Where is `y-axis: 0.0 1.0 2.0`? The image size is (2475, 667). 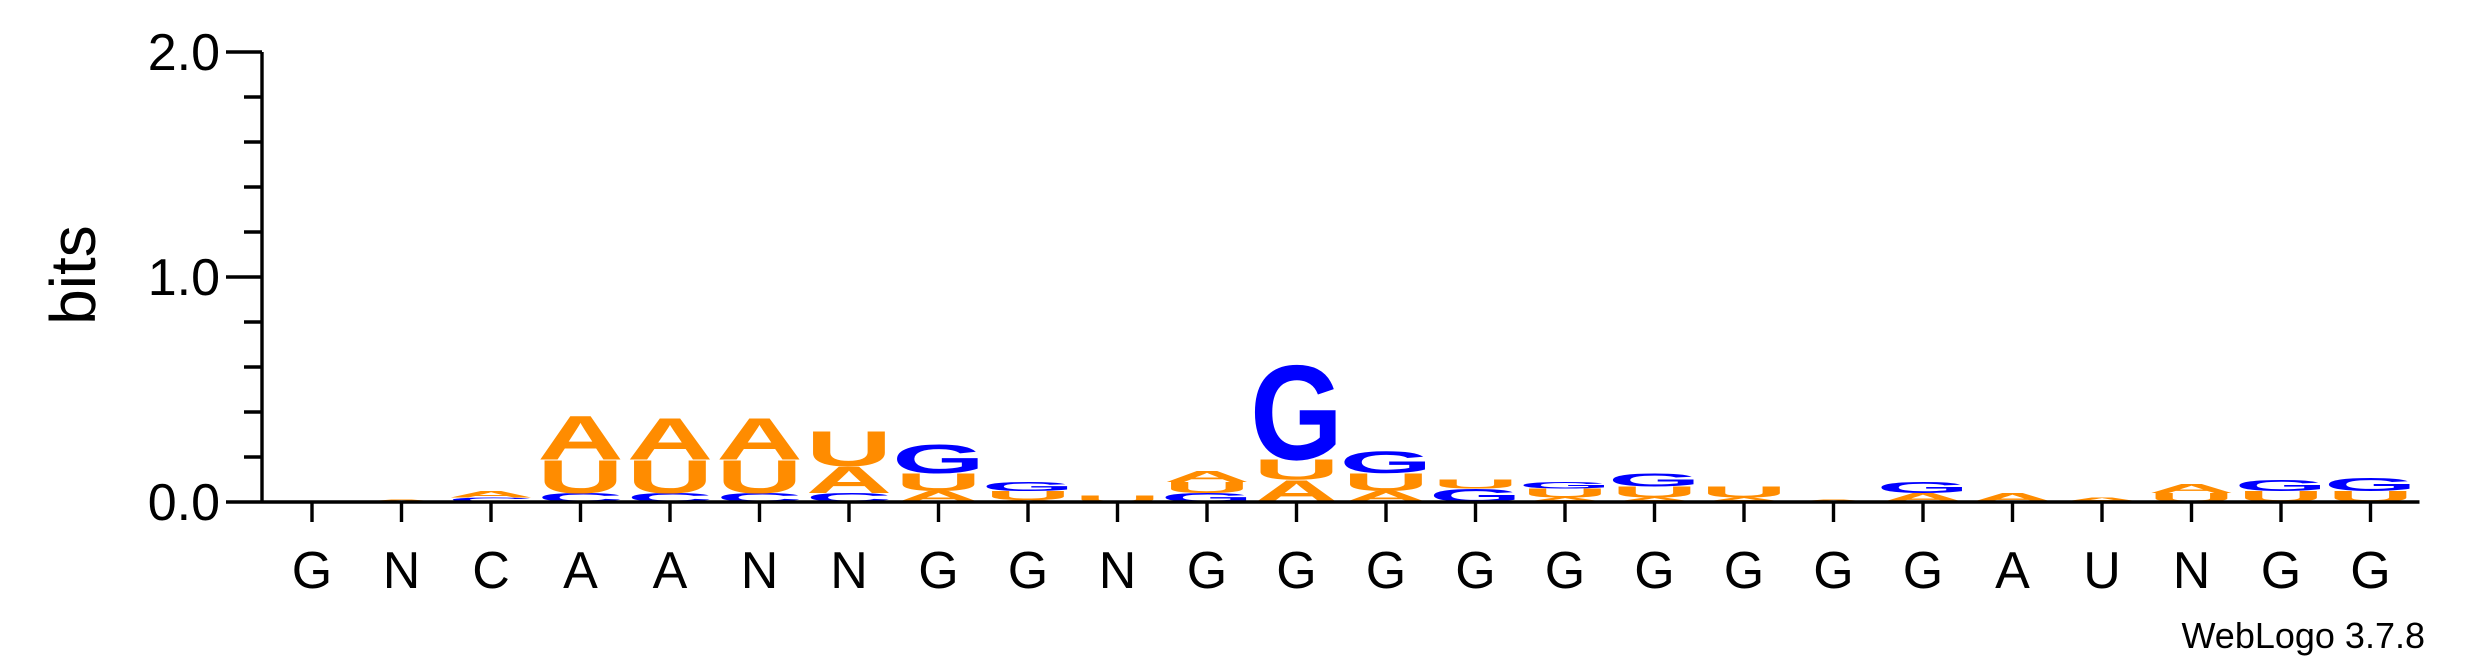 y-axis: 0.0 1.0 2.0 is located at coordinates (206, 278).